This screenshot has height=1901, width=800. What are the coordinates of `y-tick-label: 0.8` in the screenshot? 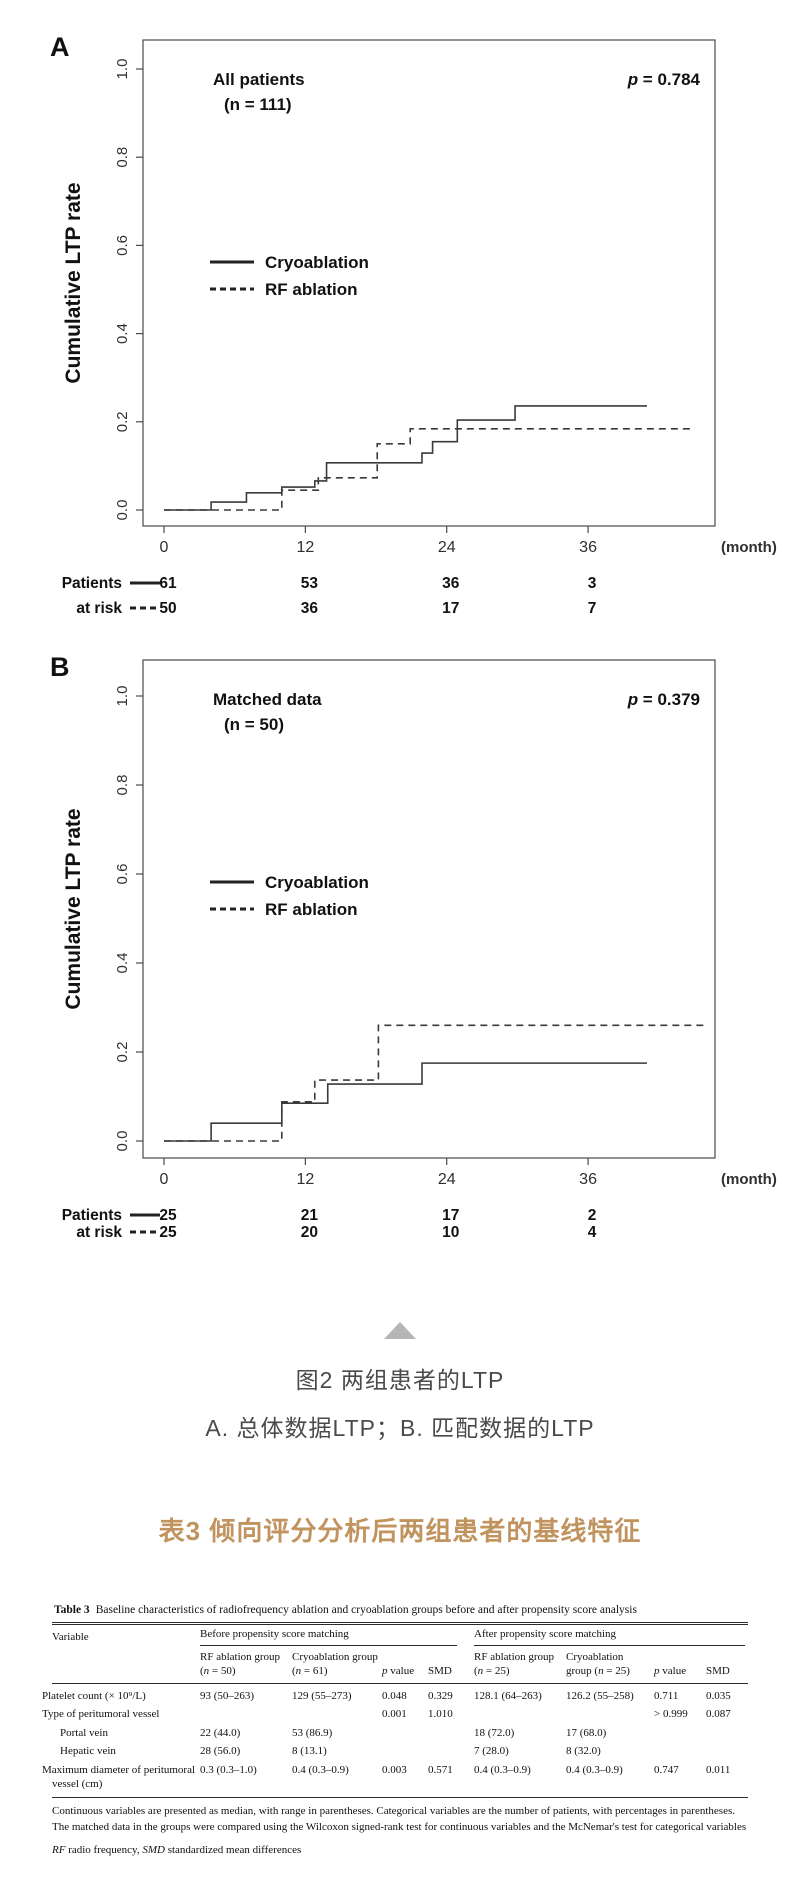 It's located at (122, 785).